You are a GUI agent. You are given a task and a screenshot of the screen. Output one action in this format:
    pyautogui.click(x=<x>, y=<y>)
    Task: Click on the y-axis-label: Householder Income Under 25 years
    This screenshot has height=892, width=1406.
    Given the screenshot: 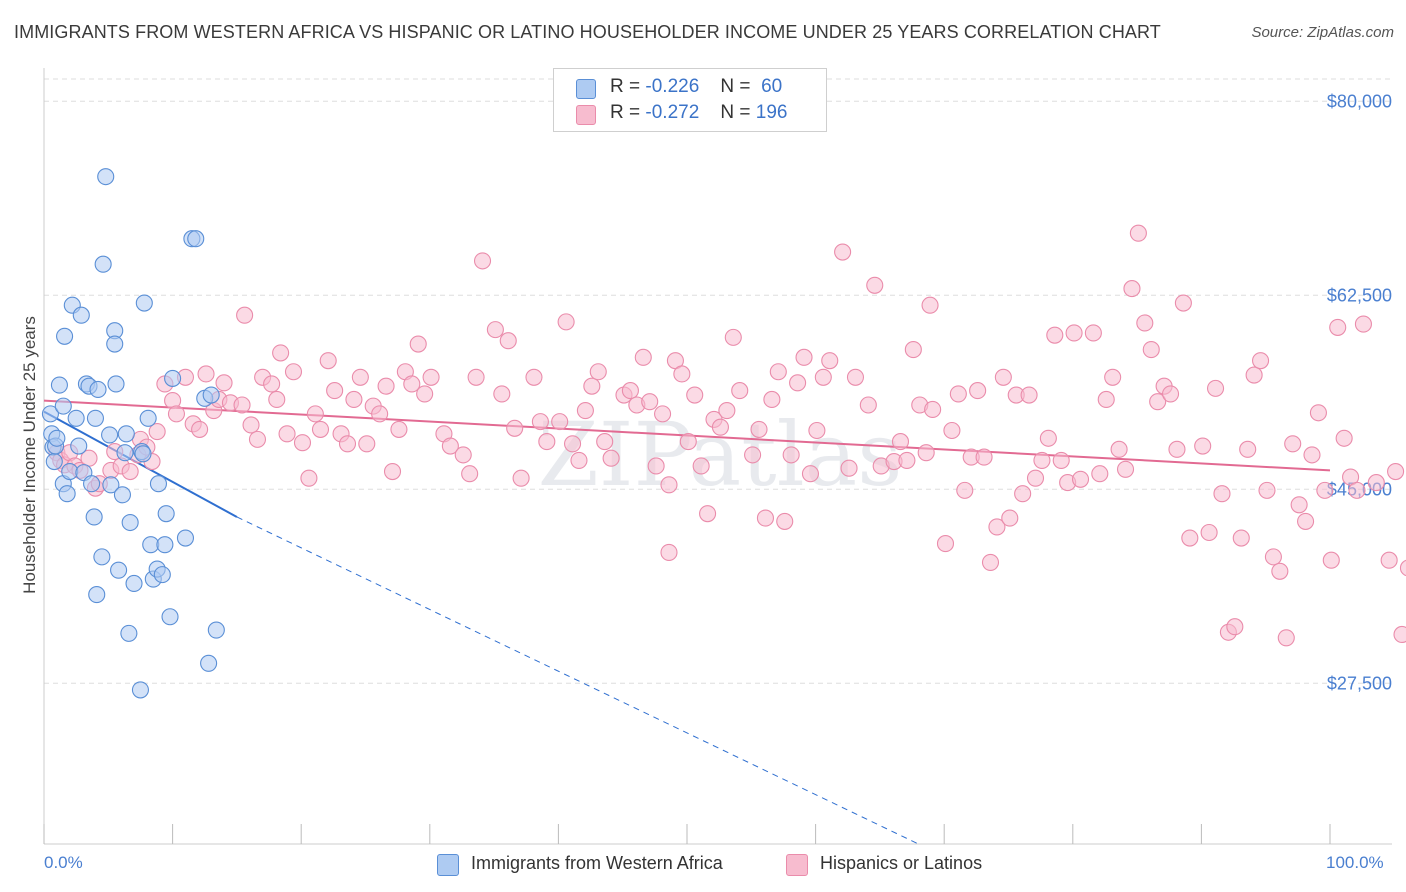 What is the action you would take?
    pyautogui.click(x=29, y=455)
    